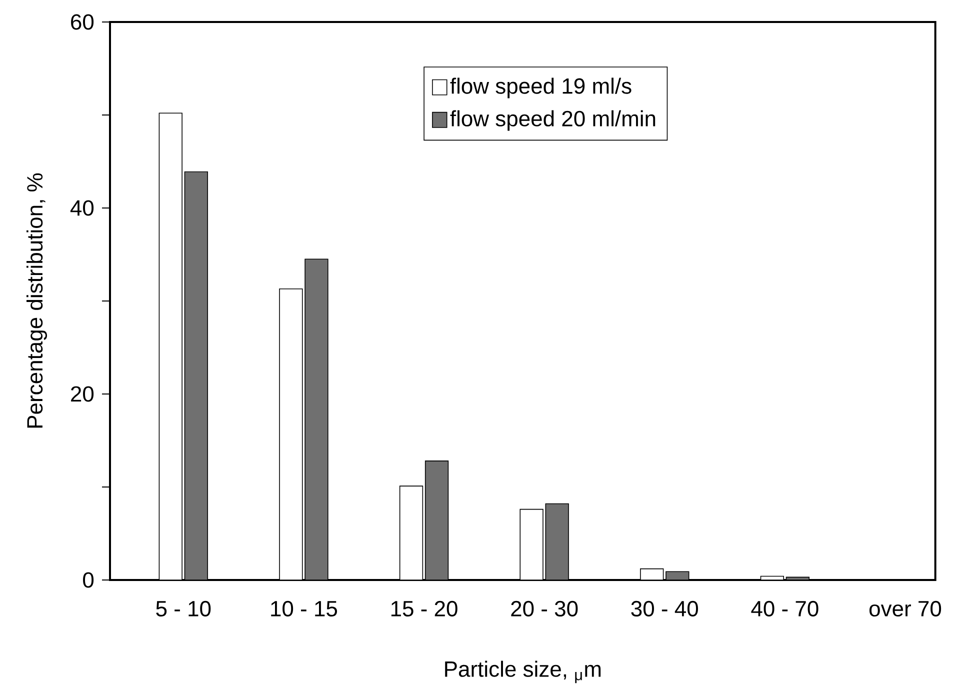 This screenshot has height=698, width=972. What do you see at coordinates (82, 208) in the screenshot?
I see `y-tick-label: 40` at bounding box center [82, 208].